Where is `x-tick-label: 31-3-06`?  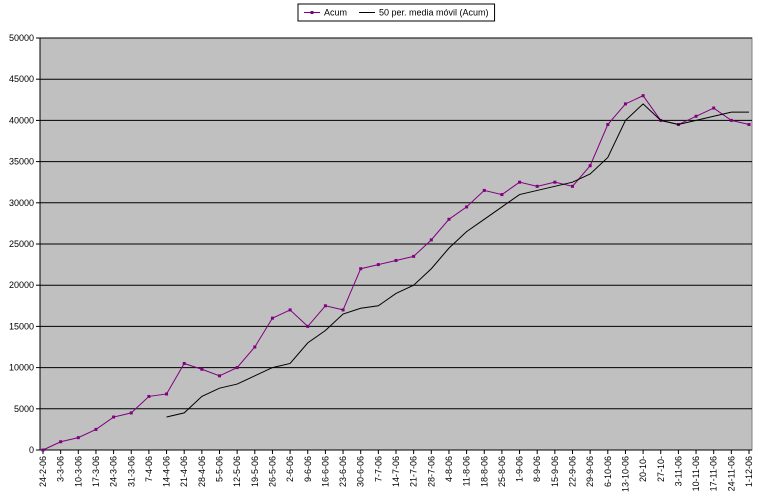 x-tick-label: 31-3-06 is located at coordinates (131, 471).